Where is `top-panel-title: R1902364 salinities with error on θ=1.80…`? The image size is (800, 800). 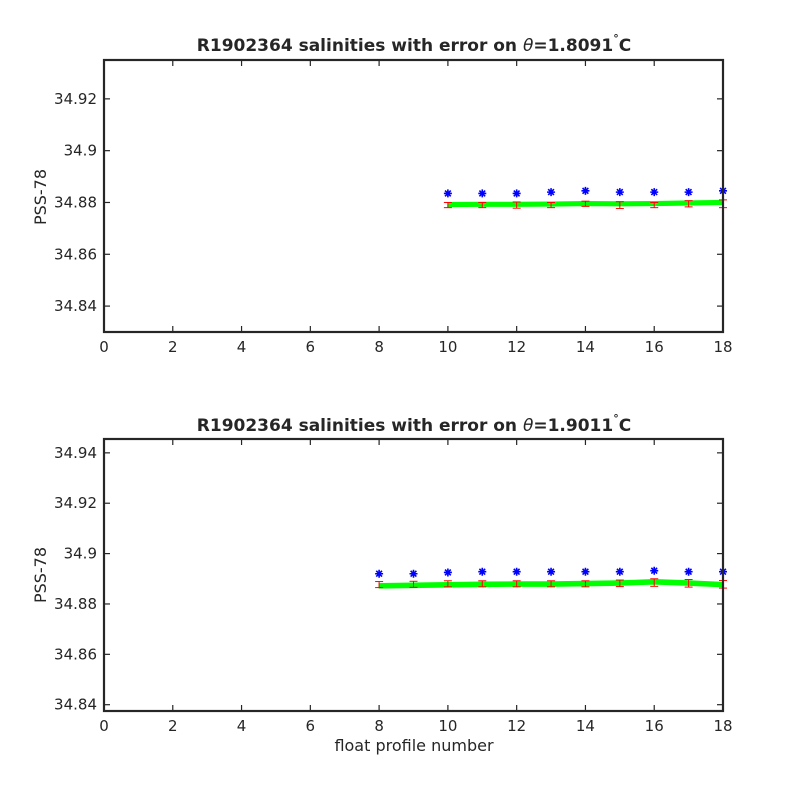 top-panel-title: R1902364 salinities with error on θ=1.80… is located at coordinates (414, 44).